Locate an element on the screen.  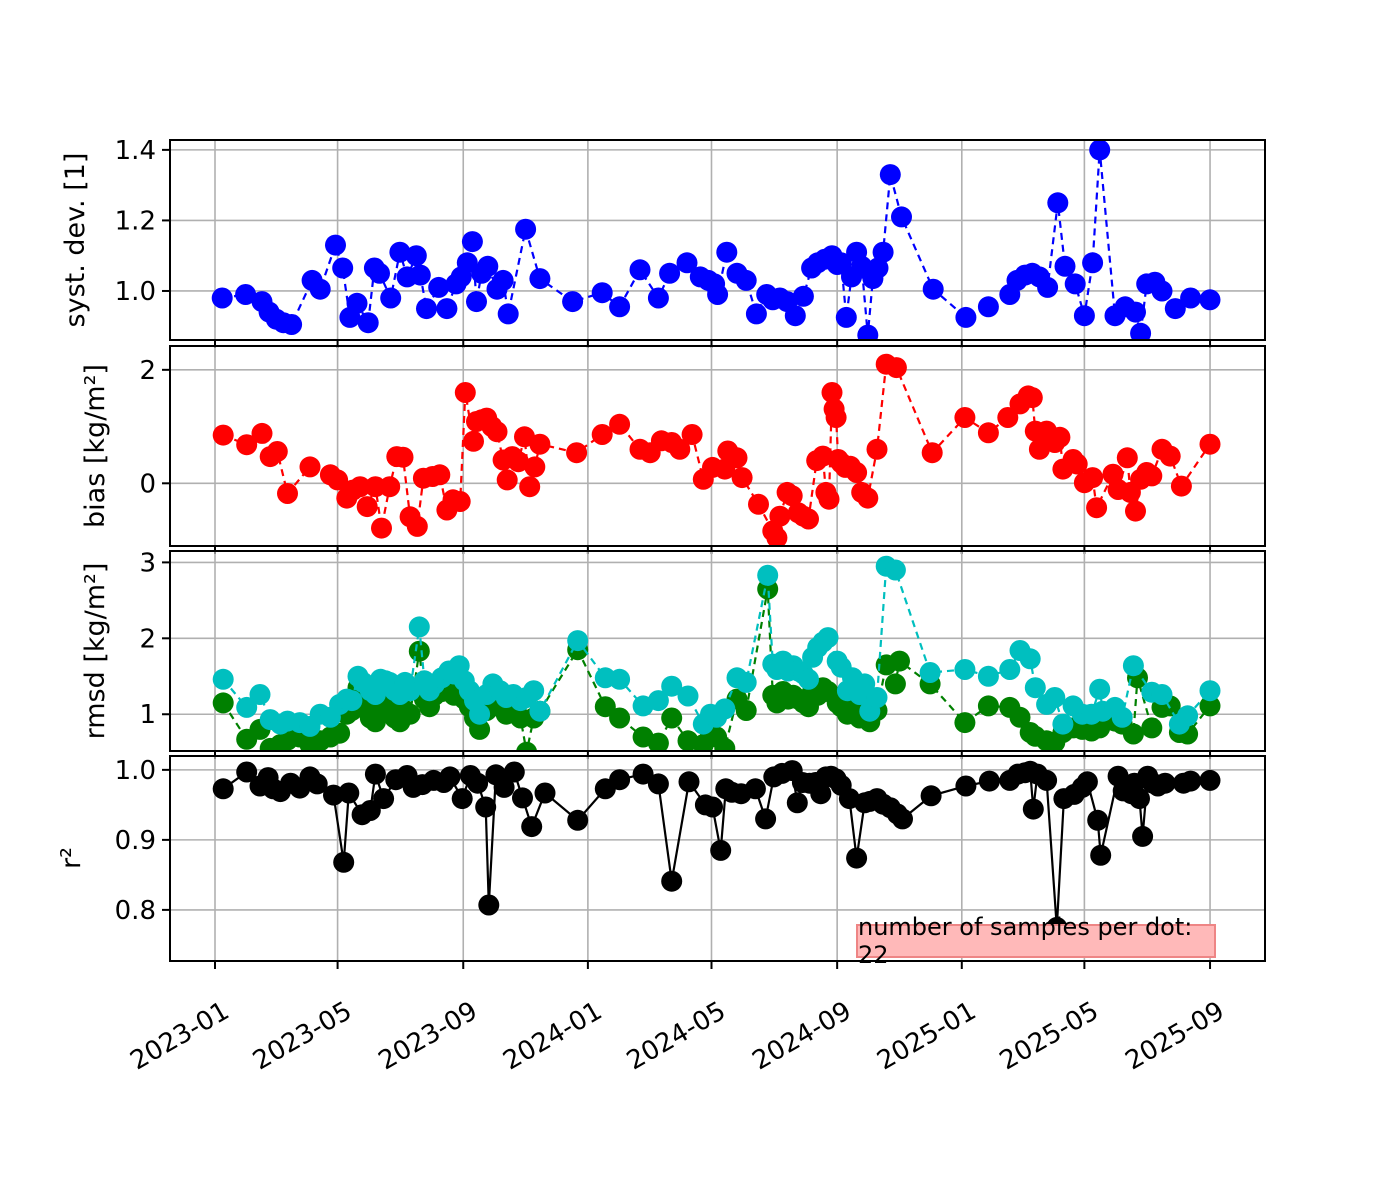
svg-text: 2025-05 is located at coordinates (1049, 1036).